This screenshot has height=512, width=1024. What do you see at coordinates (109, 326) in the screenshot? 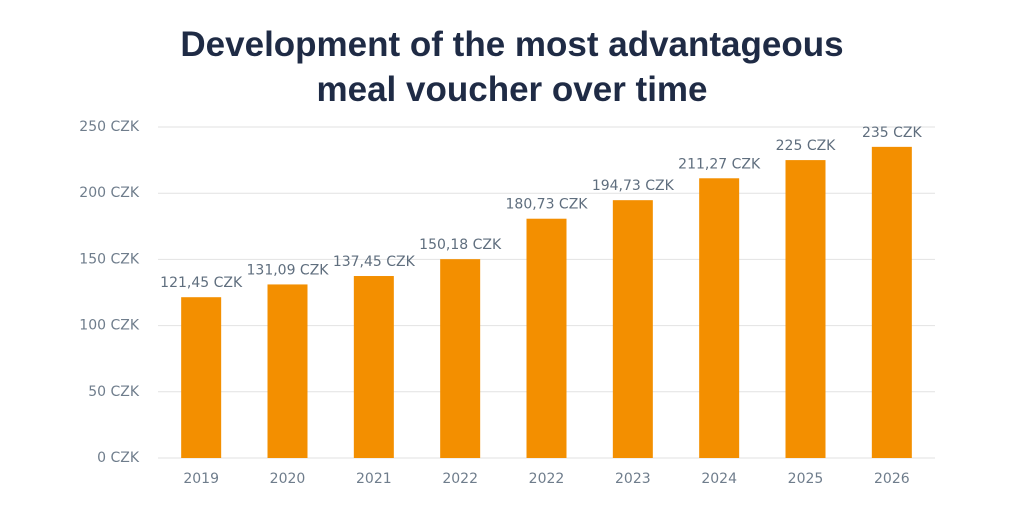
I see `y-tick-label: 100 CZK` at bounding box center [109, 326].